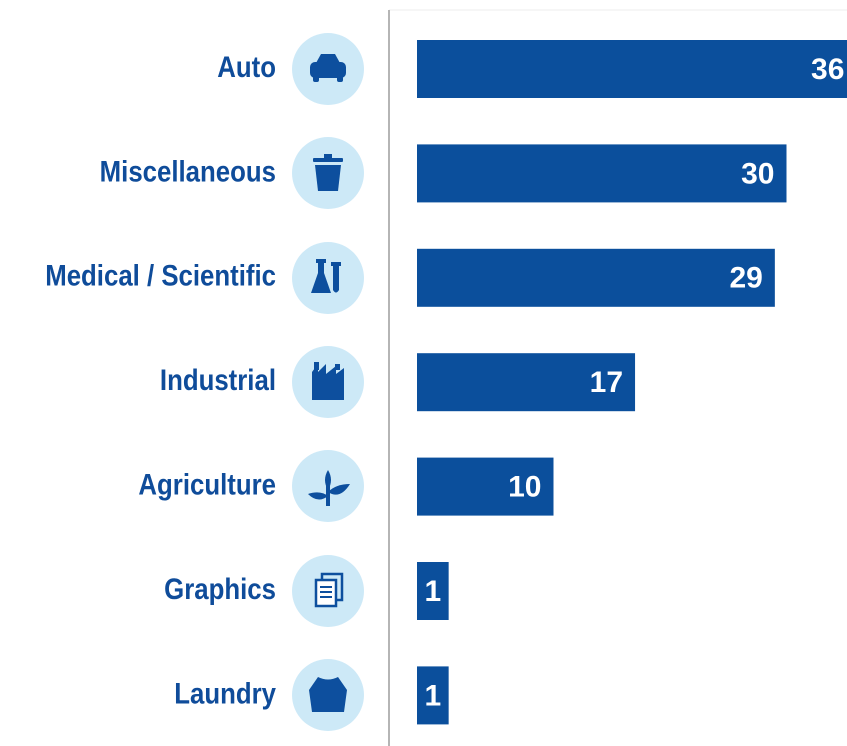 This screenshot has height=746, width=847. I want to click on category-label: Agriculture, so click(207, 484).